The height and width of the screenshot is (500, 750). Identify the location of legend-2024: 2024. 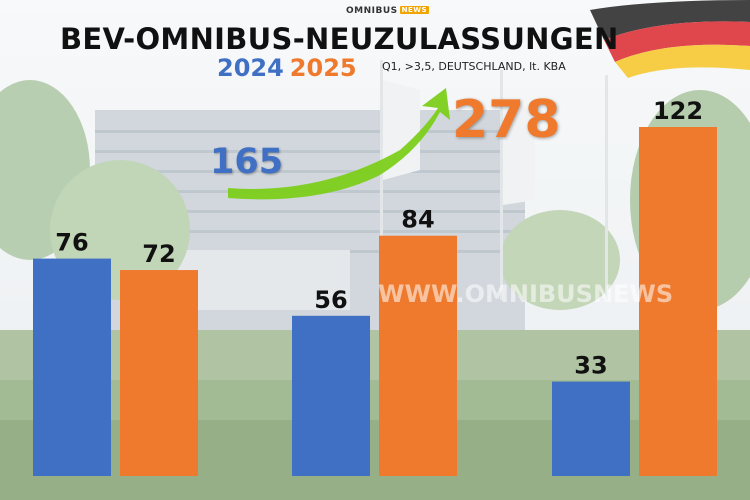
(250, 68).